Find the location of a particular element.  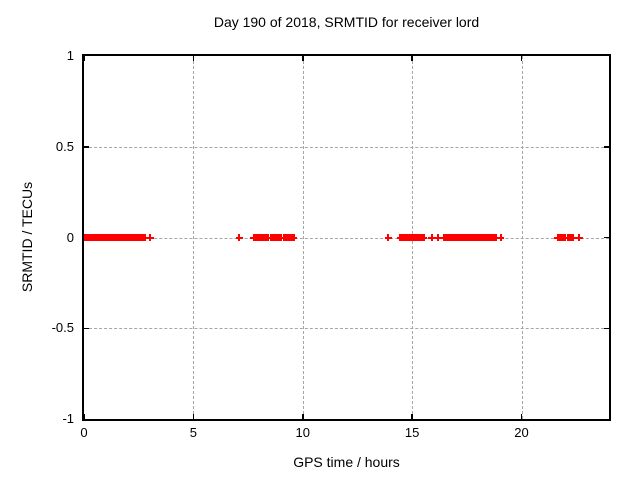

x-axis-label: GPS time / hours is located at coordinates (346, 462).